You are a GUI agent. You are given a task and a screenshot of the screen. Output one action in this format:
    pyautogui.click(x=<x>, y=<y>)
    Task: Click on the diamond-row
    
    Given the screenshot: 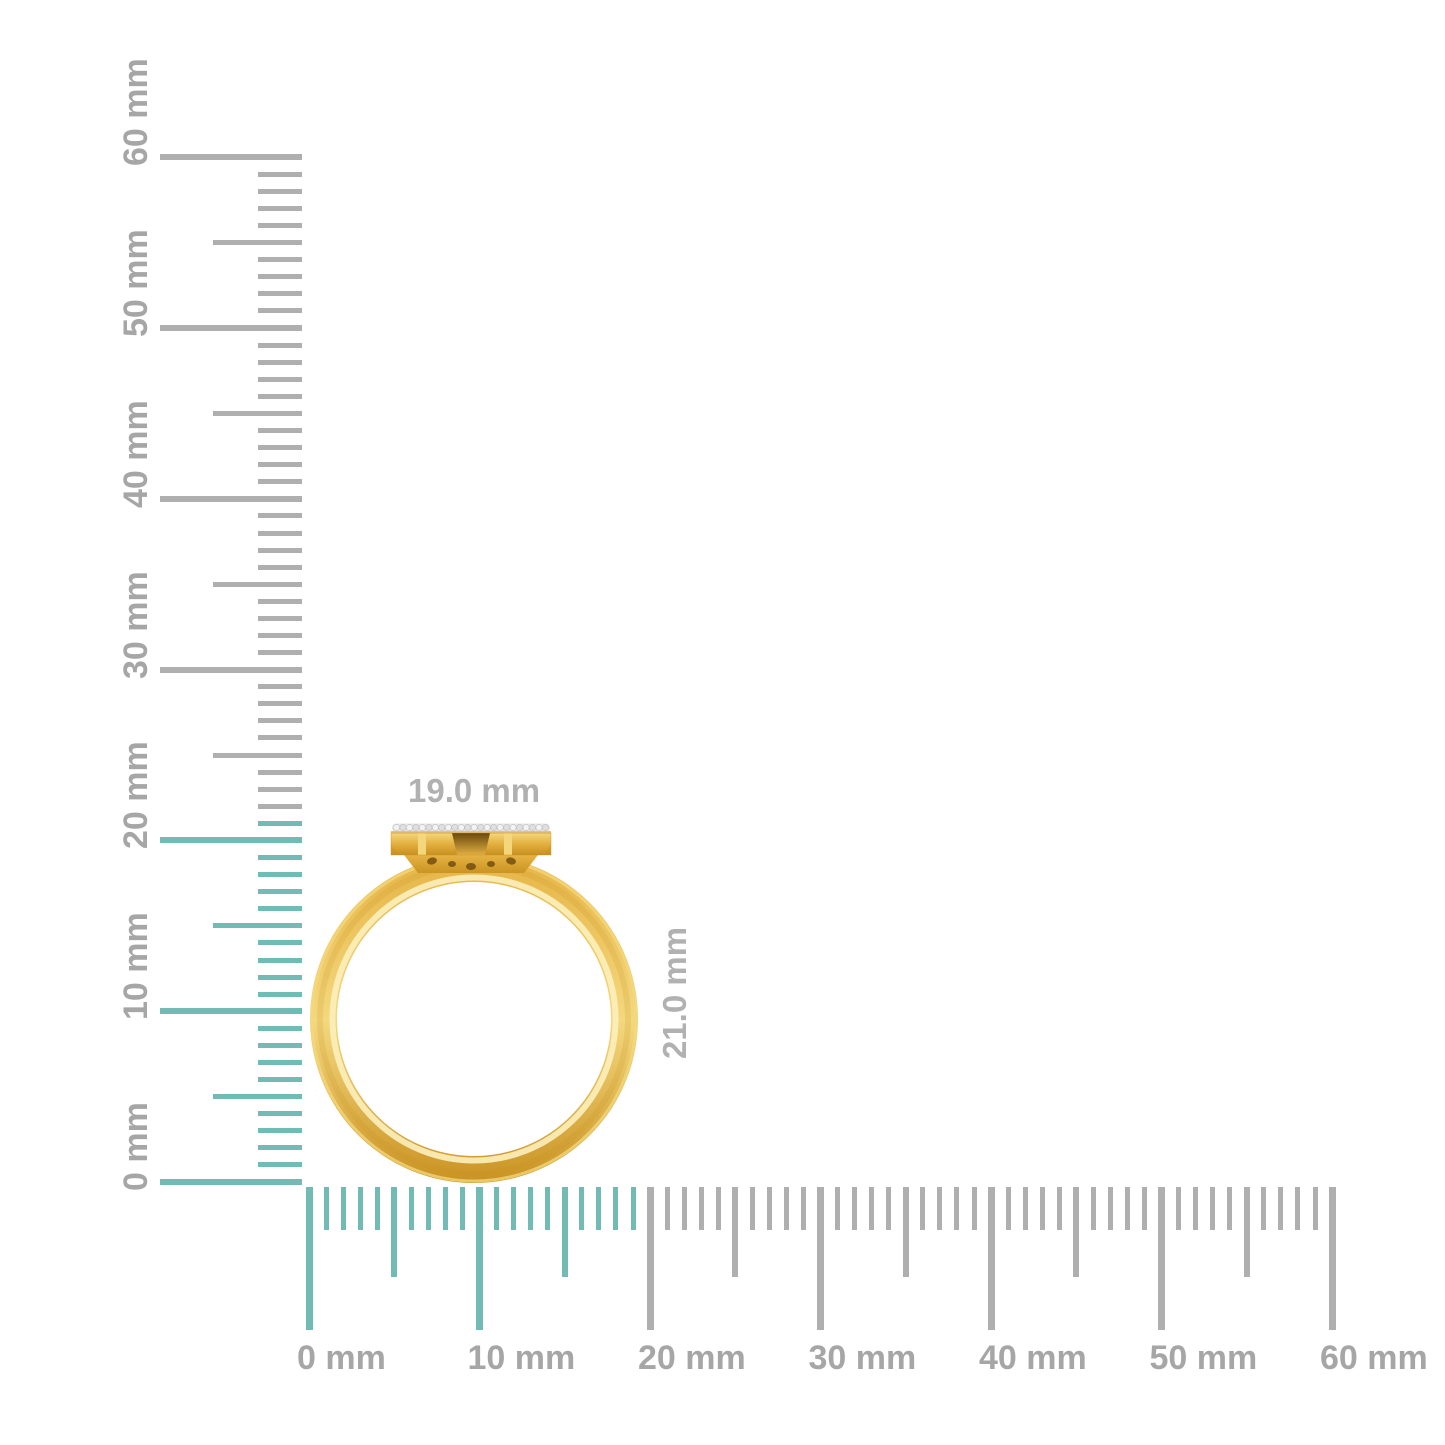 What is the action you would take?
    pyautogui.click(x=471, y=827)
    